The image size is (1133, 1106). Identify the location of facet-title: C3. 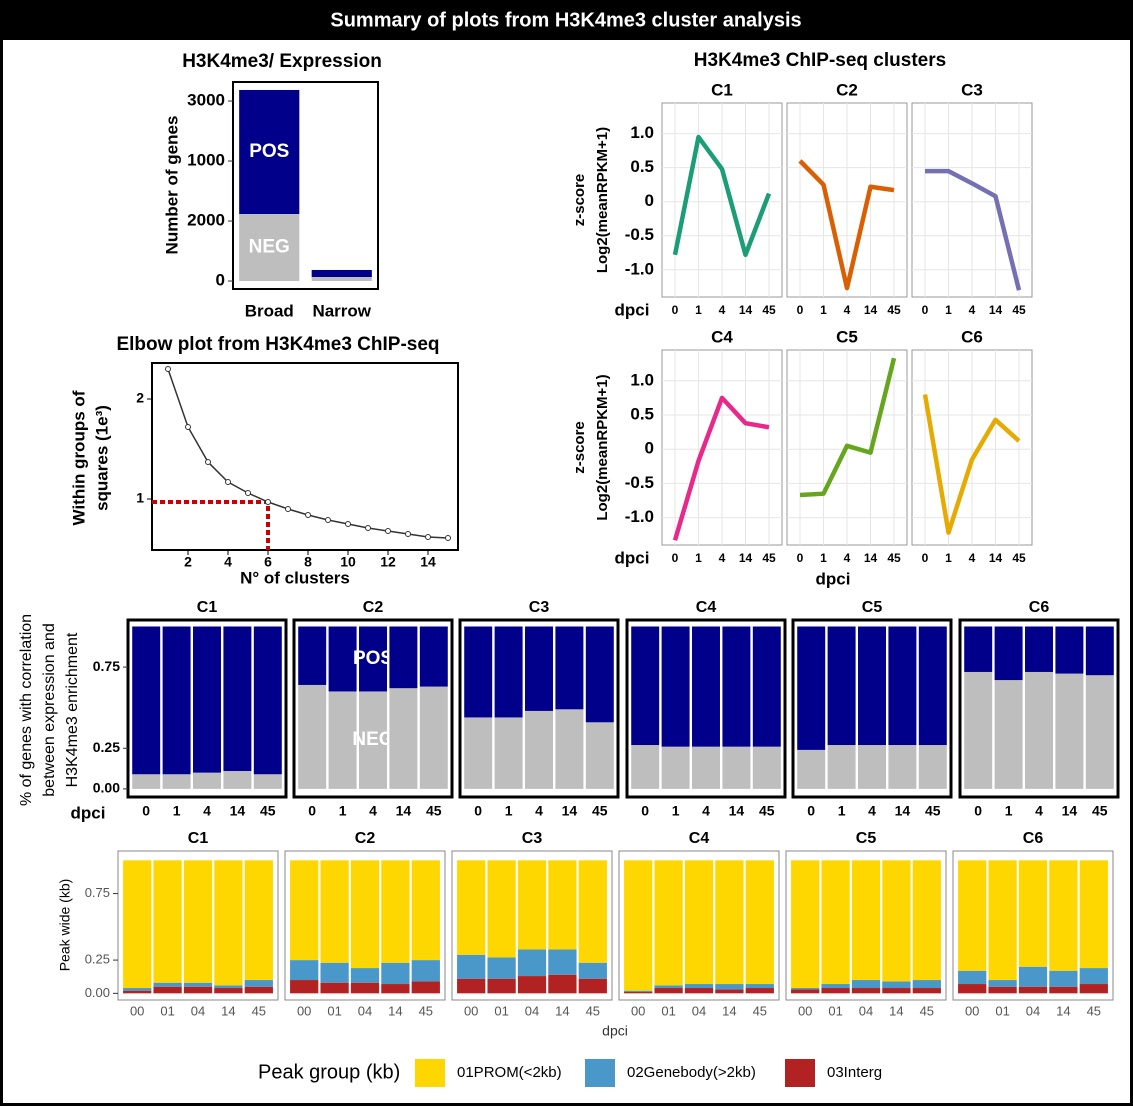
(972, 89).